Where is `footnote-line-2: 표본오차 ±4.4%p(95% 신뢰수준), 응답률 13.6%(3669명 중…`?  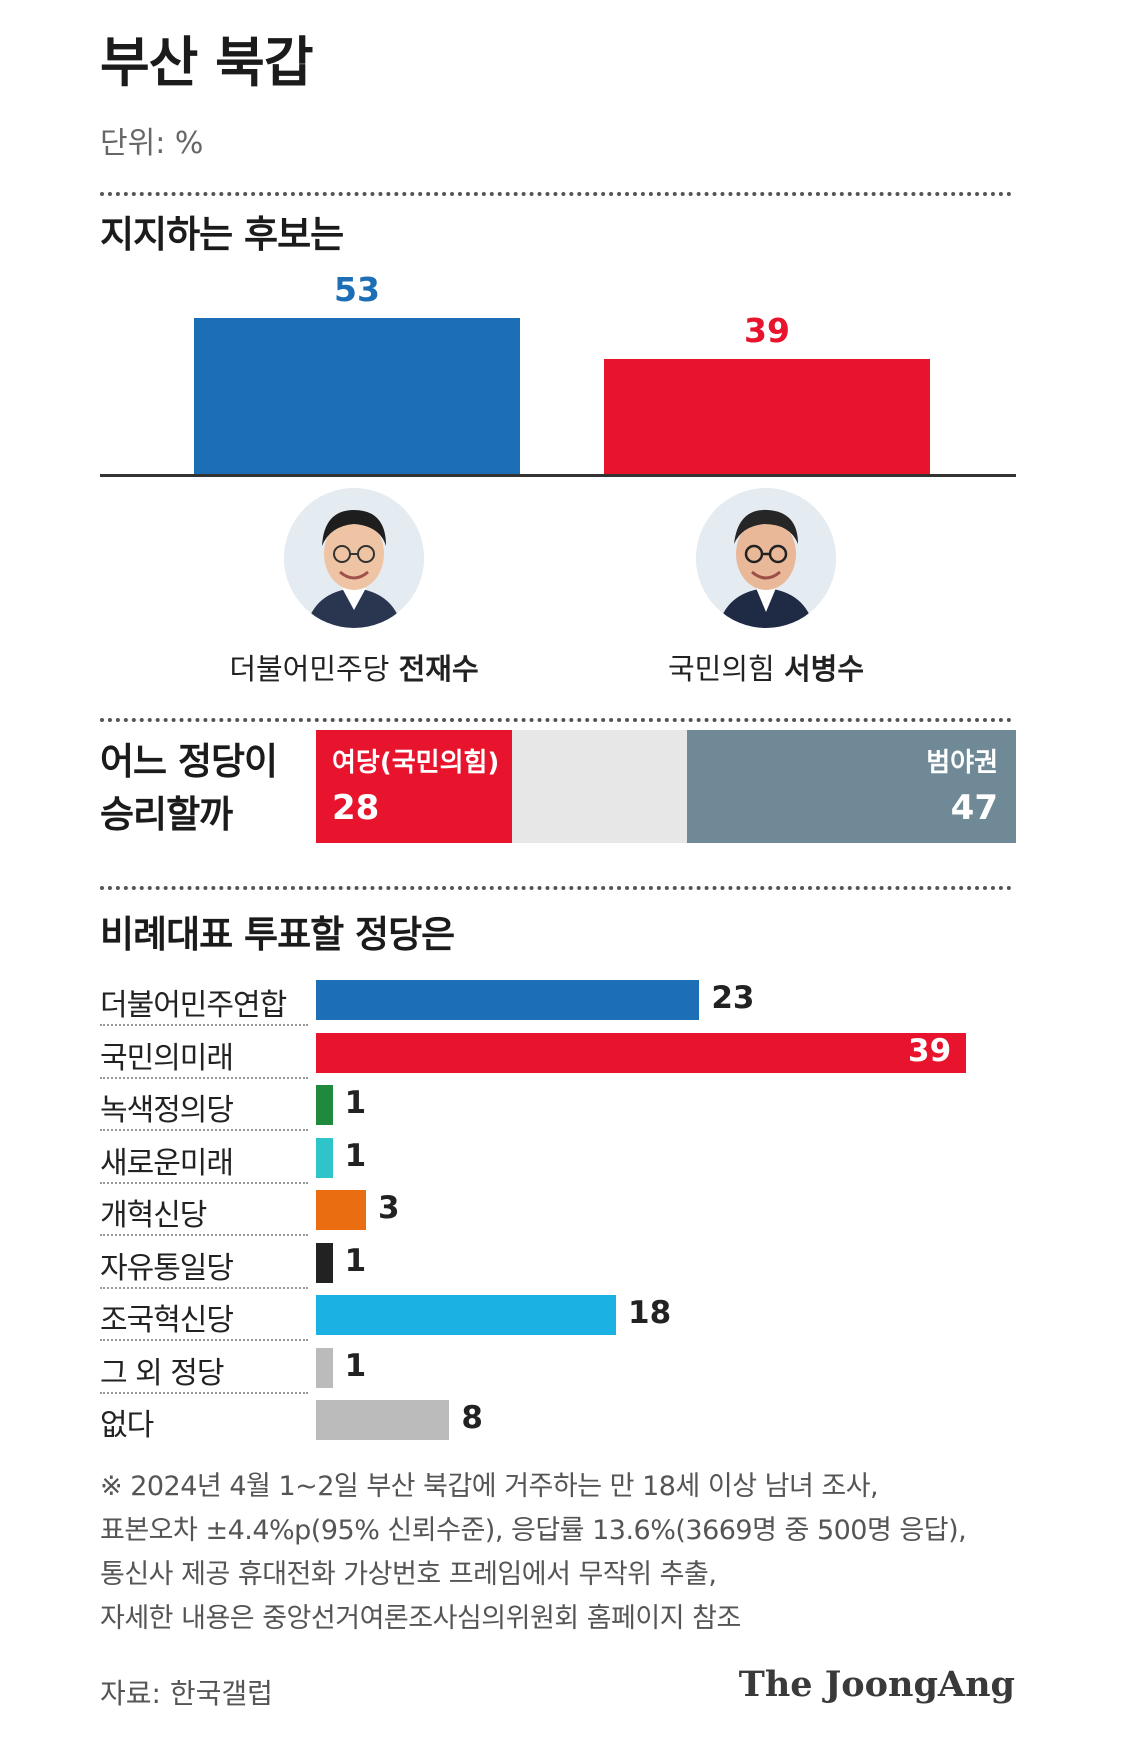
footnote-line-2: 표본오차 ±4.4%p(95% 신뢰수준), 응답률 13.6%(3669명 중… is located at coordinates (533, 1530).